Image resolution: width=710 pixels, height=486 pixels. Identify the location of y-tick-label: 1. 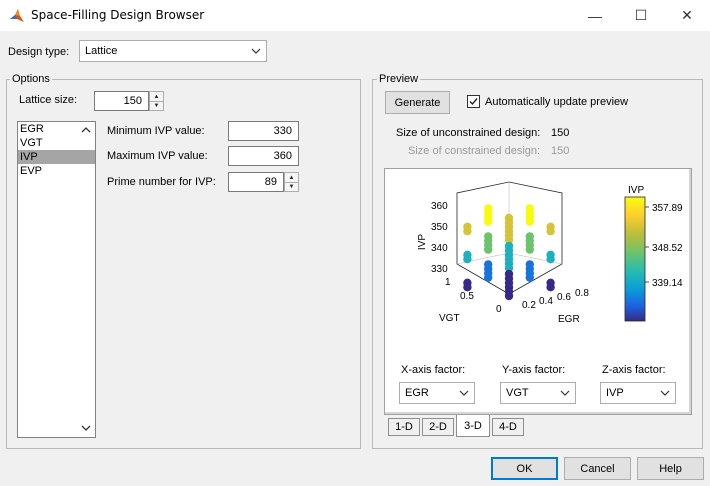
(448, 282).